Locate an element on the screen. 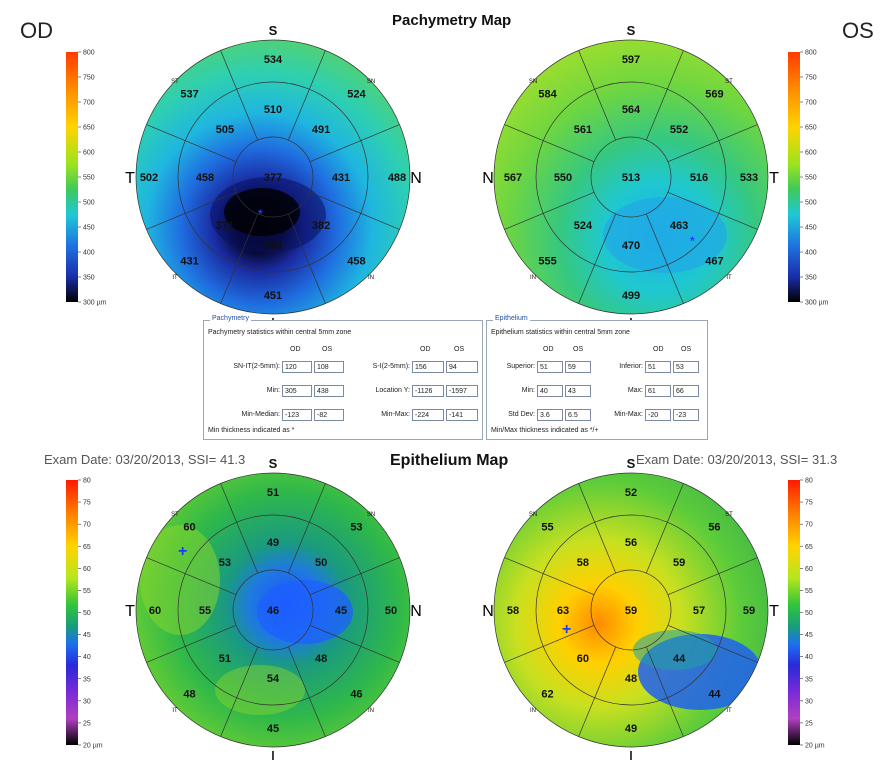 The width and height of the screenshot is (884, 760). colorbar-tick-label: 45 is located at coordinates (87, 635).